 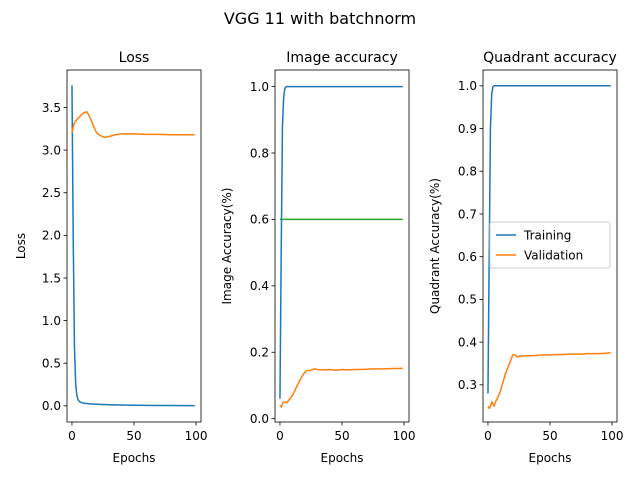 What do you see at coordinates (435, 246) in the screenshot?
I see `y-axis-label: Quadrant Accuracy(%)` at bounding box center [435, 246].